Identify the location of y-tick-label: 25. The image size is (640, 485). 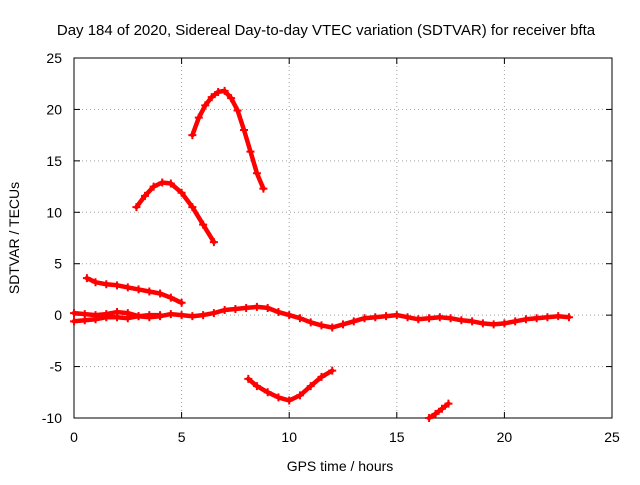
(54, 58).